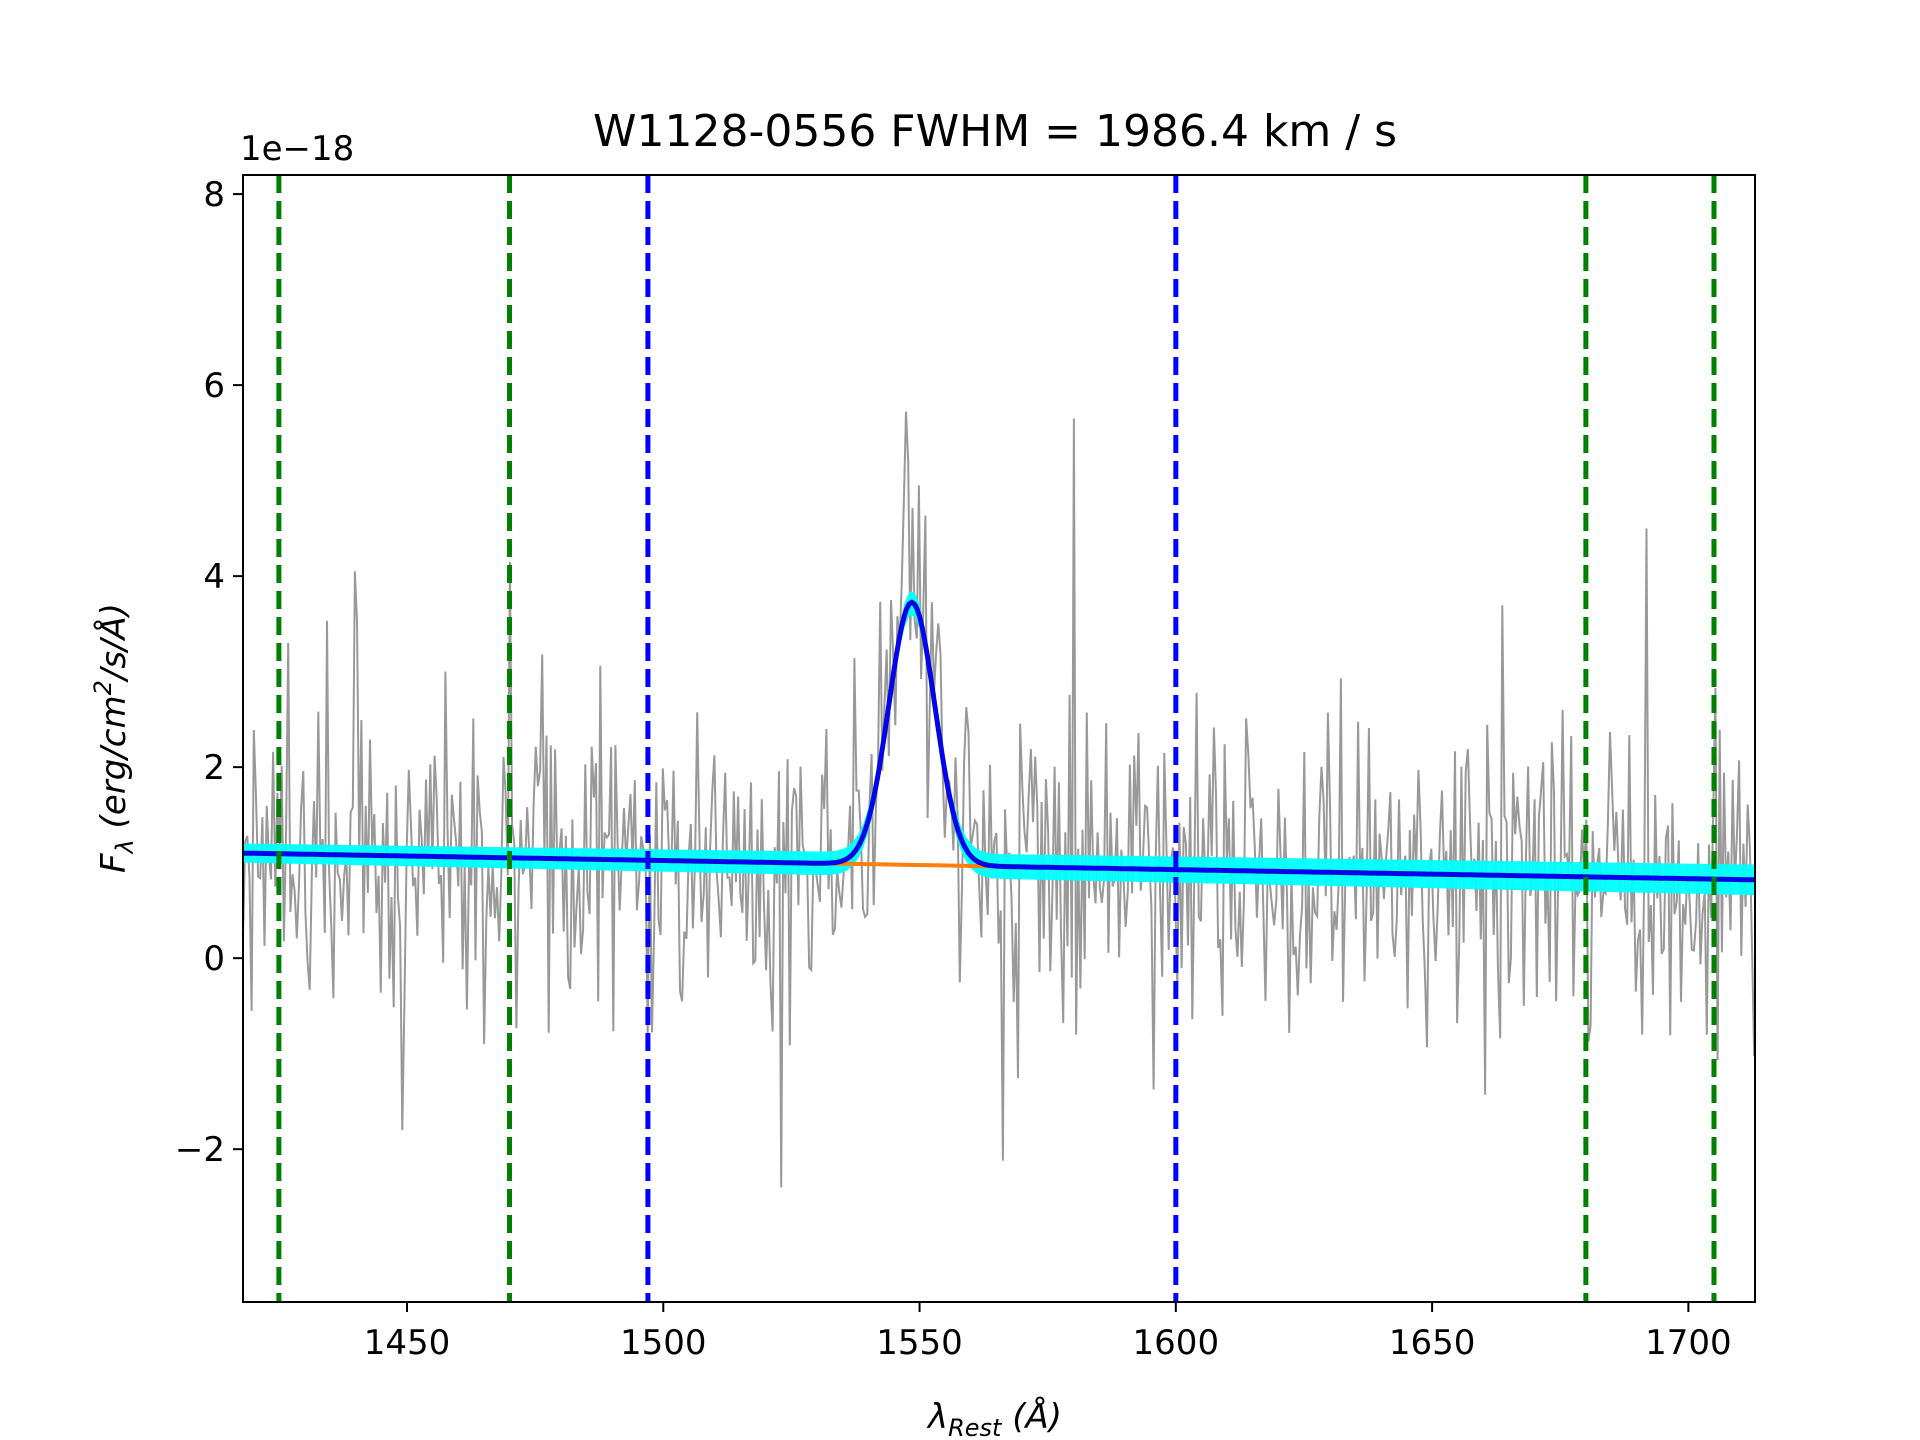 This screenshot has height=1440, width=1920. I want to click on y-offset-text: 1e−18, so click(297, 149).